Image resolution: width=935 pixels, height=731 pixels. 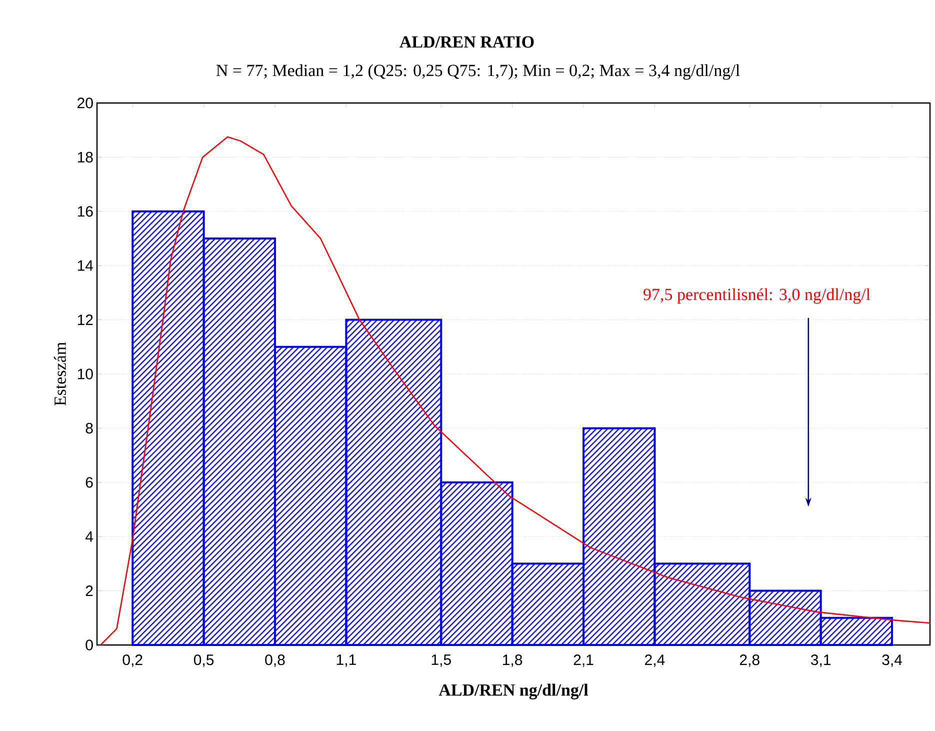 I want to click on x-tick-label: 0,2, so click(x=132, y=660).